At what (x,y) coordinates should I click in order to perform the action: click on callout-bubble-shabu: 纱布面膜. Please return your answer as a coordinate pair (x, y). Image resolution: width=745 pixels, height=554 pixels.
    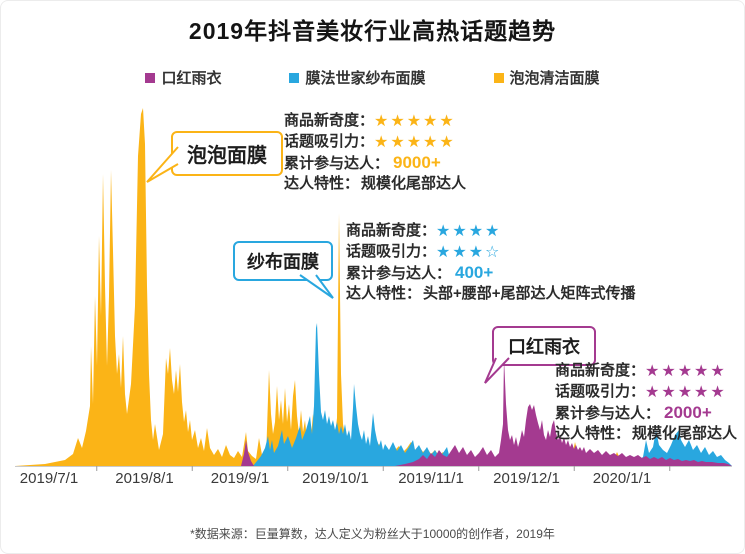
    Looking at the image, I should click on (283, 261).